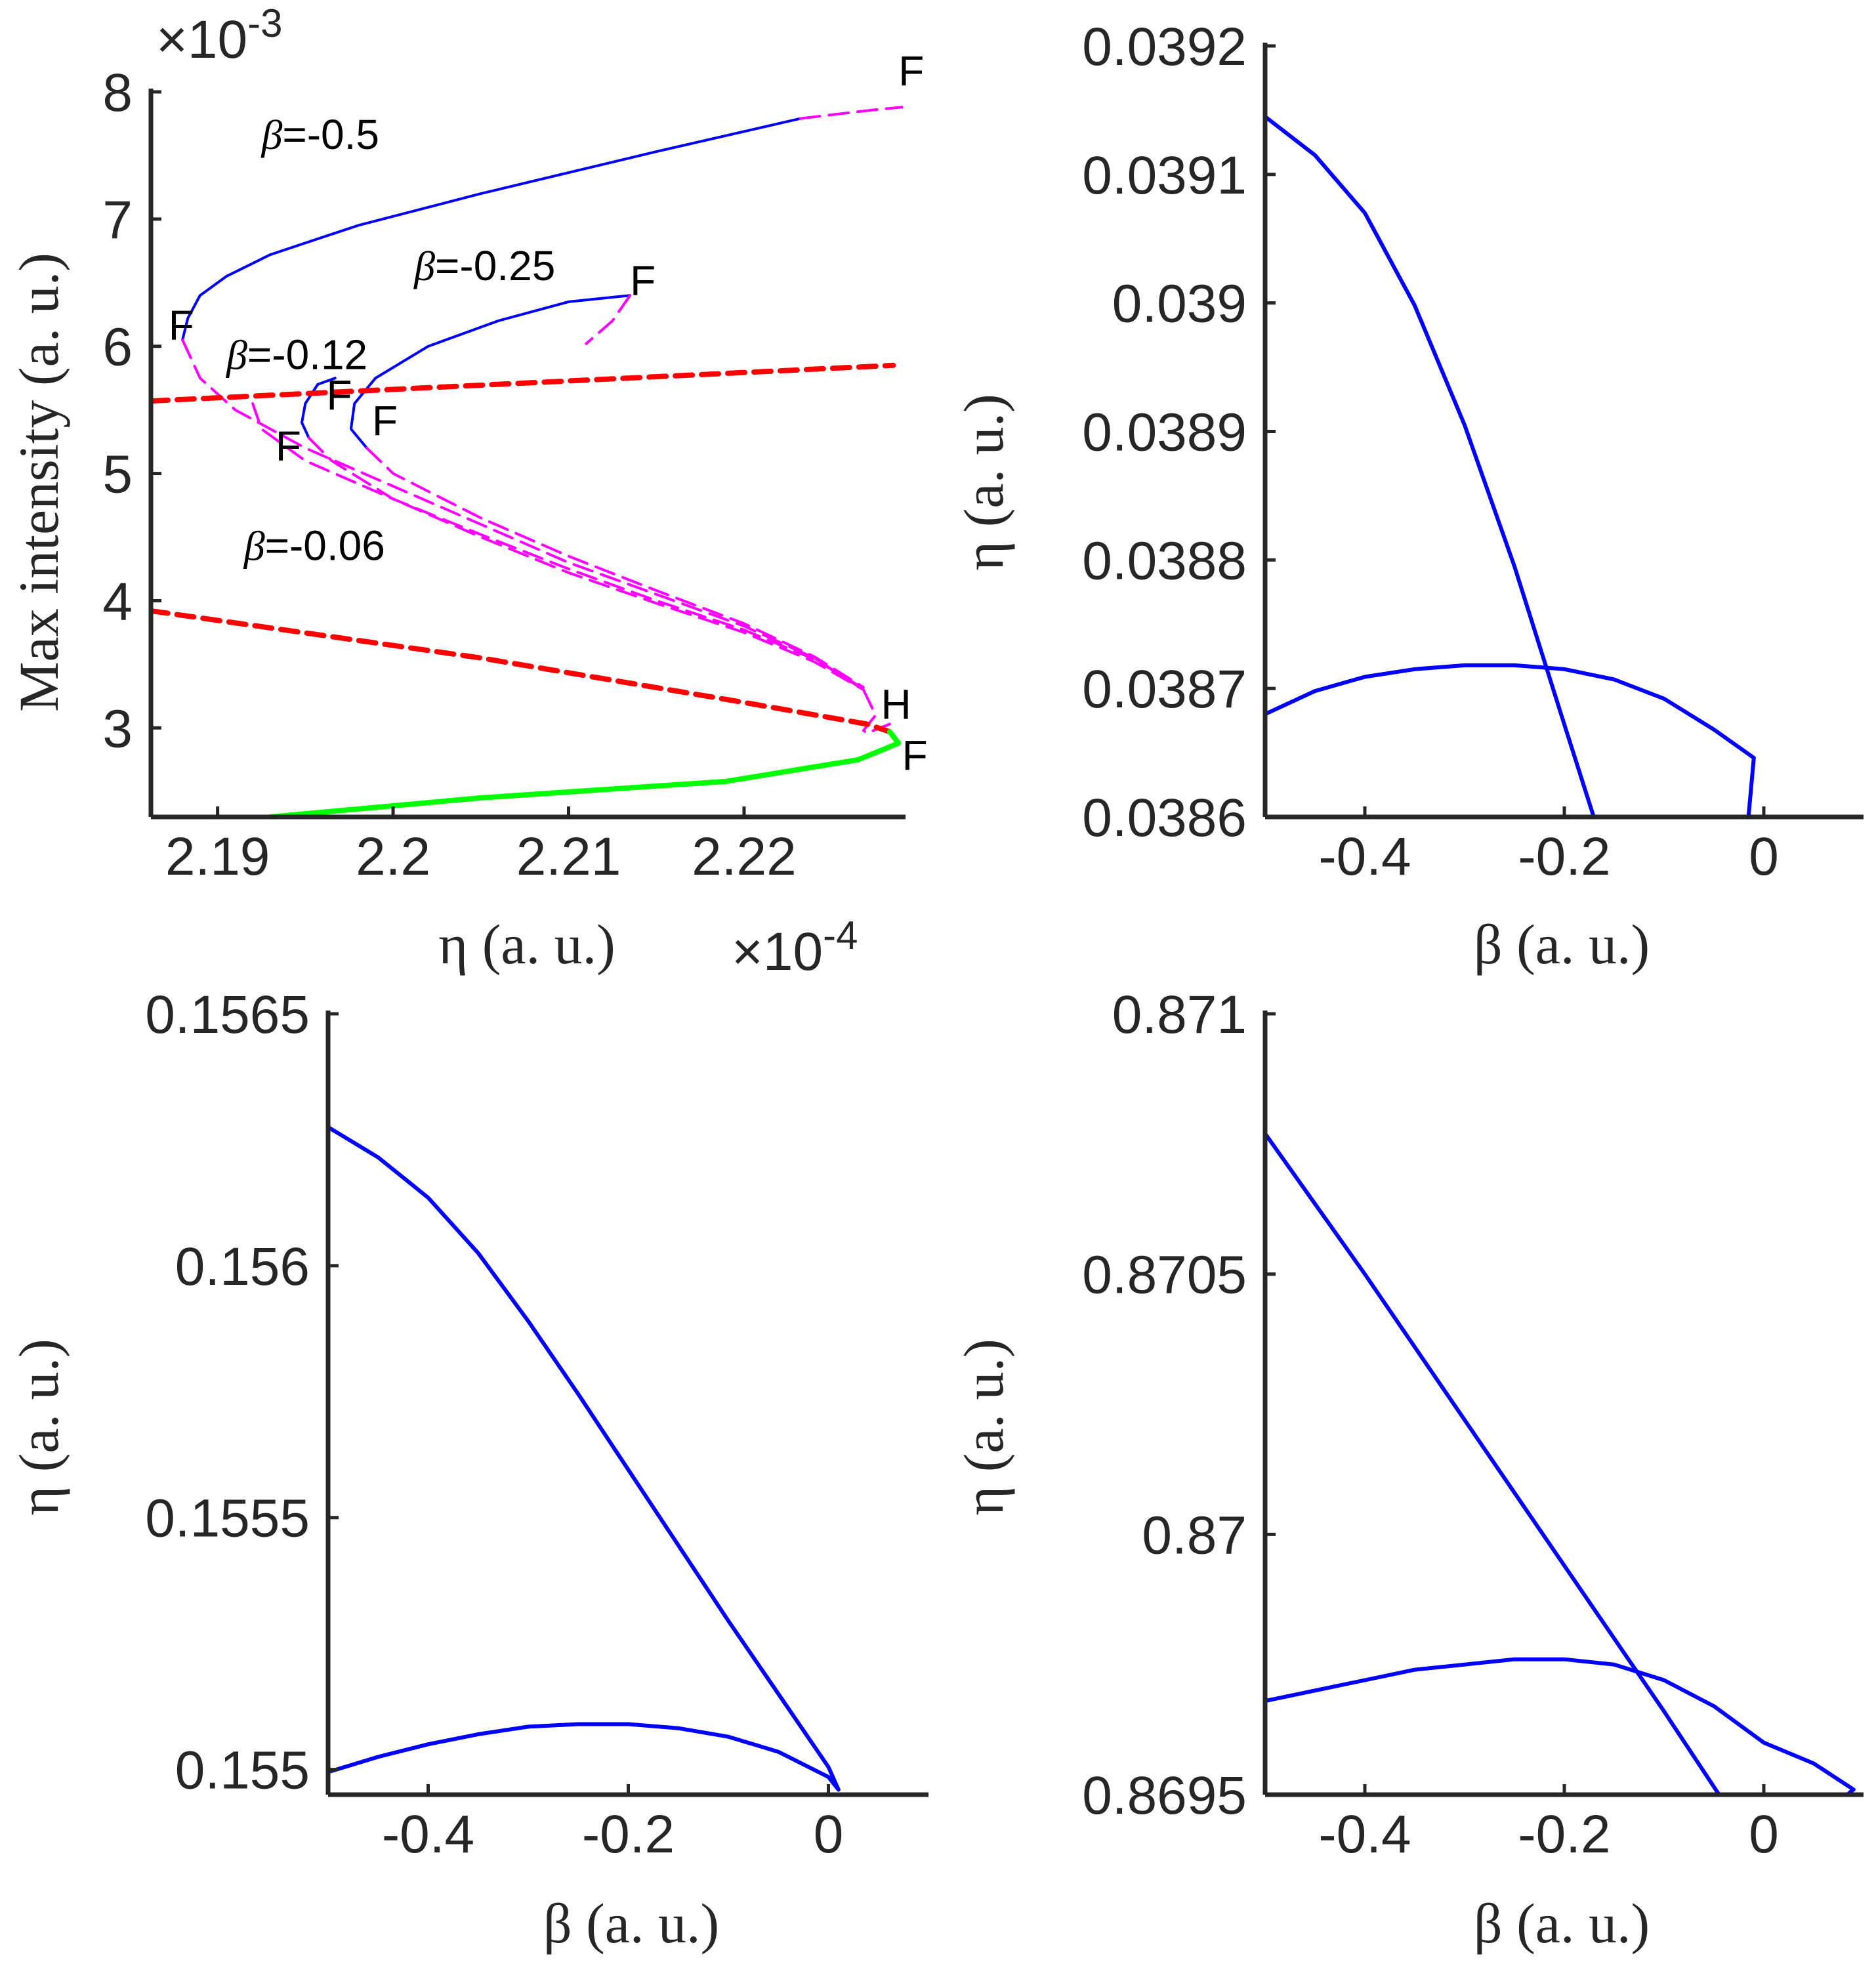 The height and width of the screenshot is (1962, 1876). Describe the element at coordinates (1195, 1535) in the screenshot. I see `y-tick-label: 0.87` at that location.